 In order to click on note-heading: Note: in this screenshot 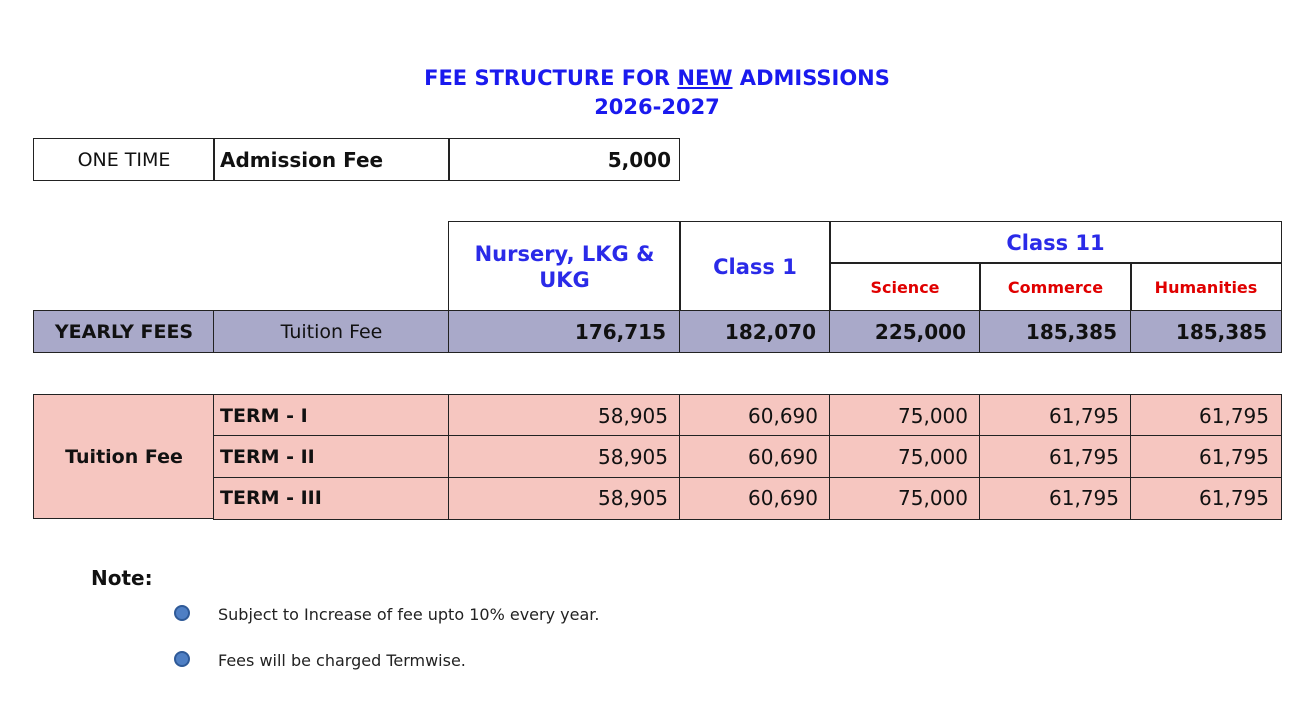, I will do `click(122, 578)`.